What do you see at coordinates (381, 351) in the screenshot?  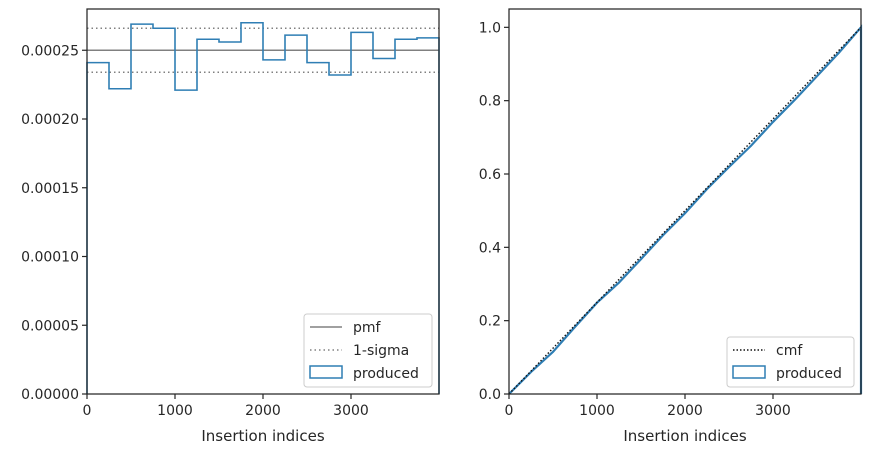 I see `legend-sigma-label: 1-sigma` at bounding box center [381, 351].